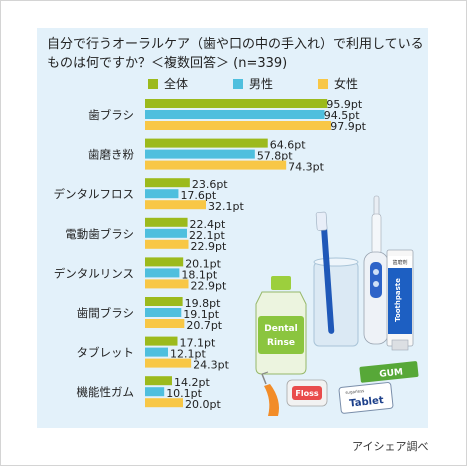 Image resolution: width=467 pixels, height=466 pixels. Describe the element at coordinates (288, 145) in the screenshot. I see `value-label: 64.6pt` at that location.